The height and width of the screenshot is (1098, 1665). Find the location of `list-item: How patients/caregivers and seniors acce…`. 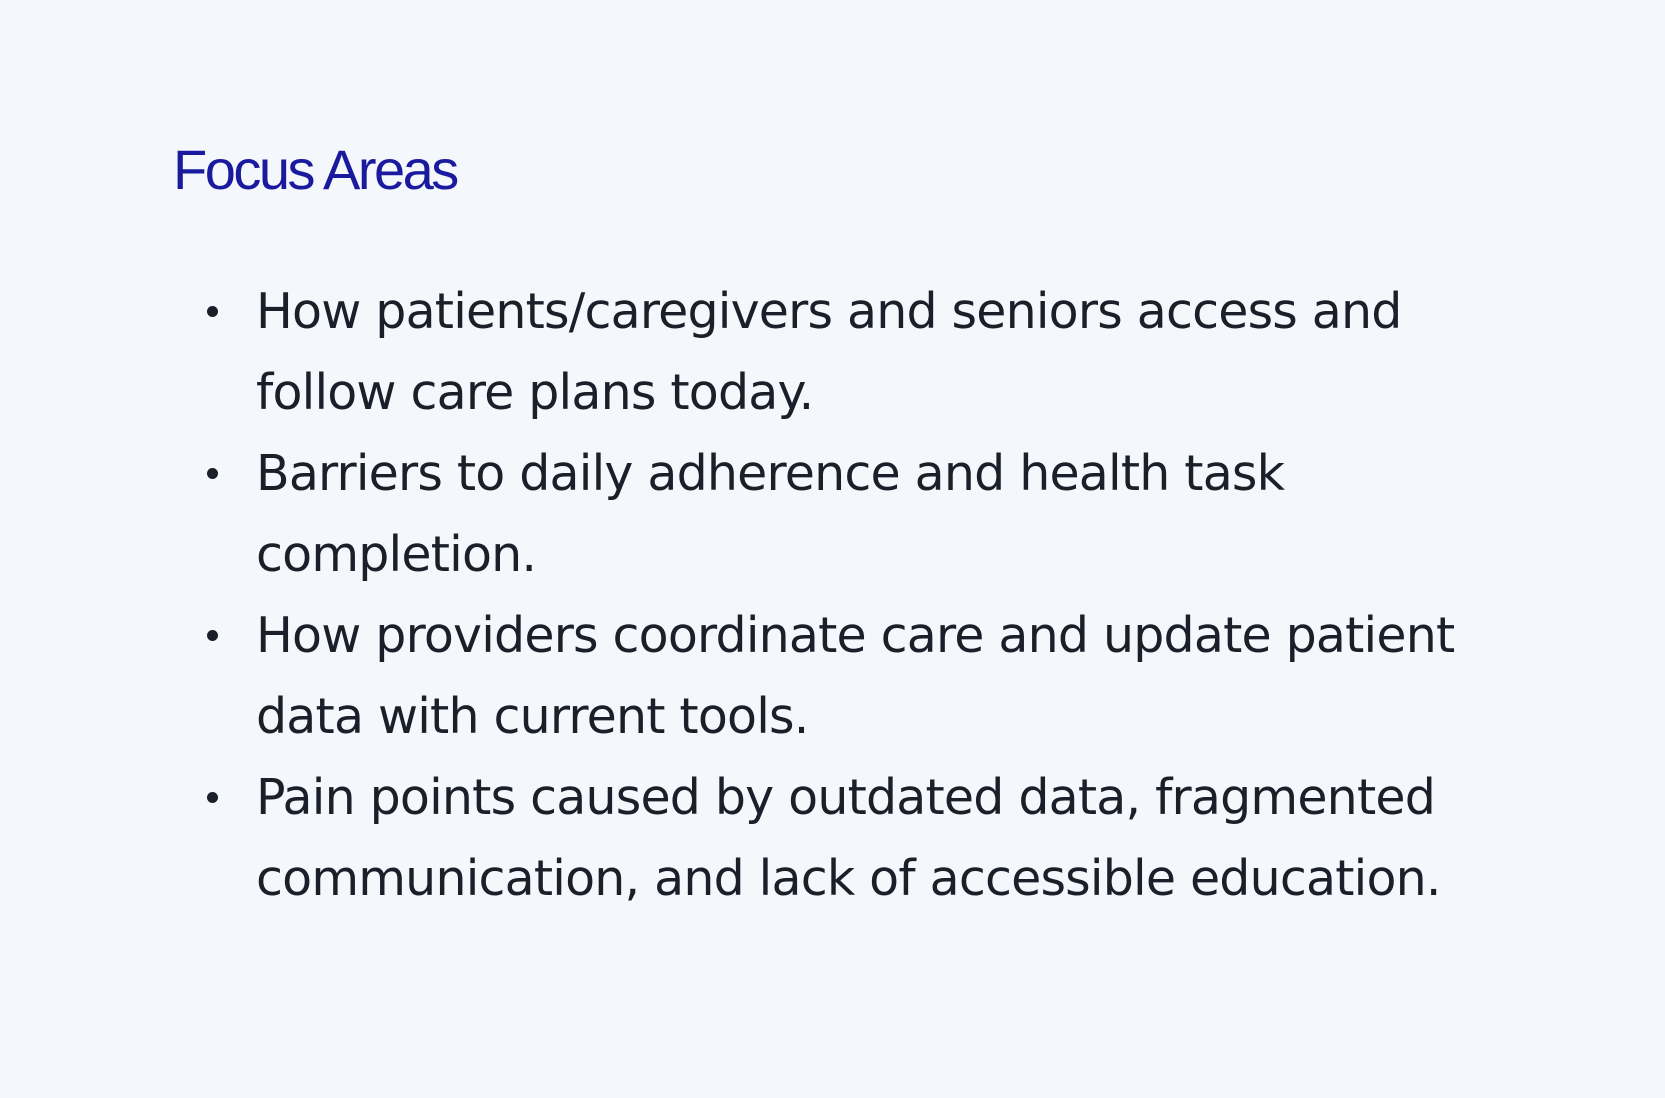

list-item: How patients/caregivers and seniors acce… is located at coordinates (833, 352).